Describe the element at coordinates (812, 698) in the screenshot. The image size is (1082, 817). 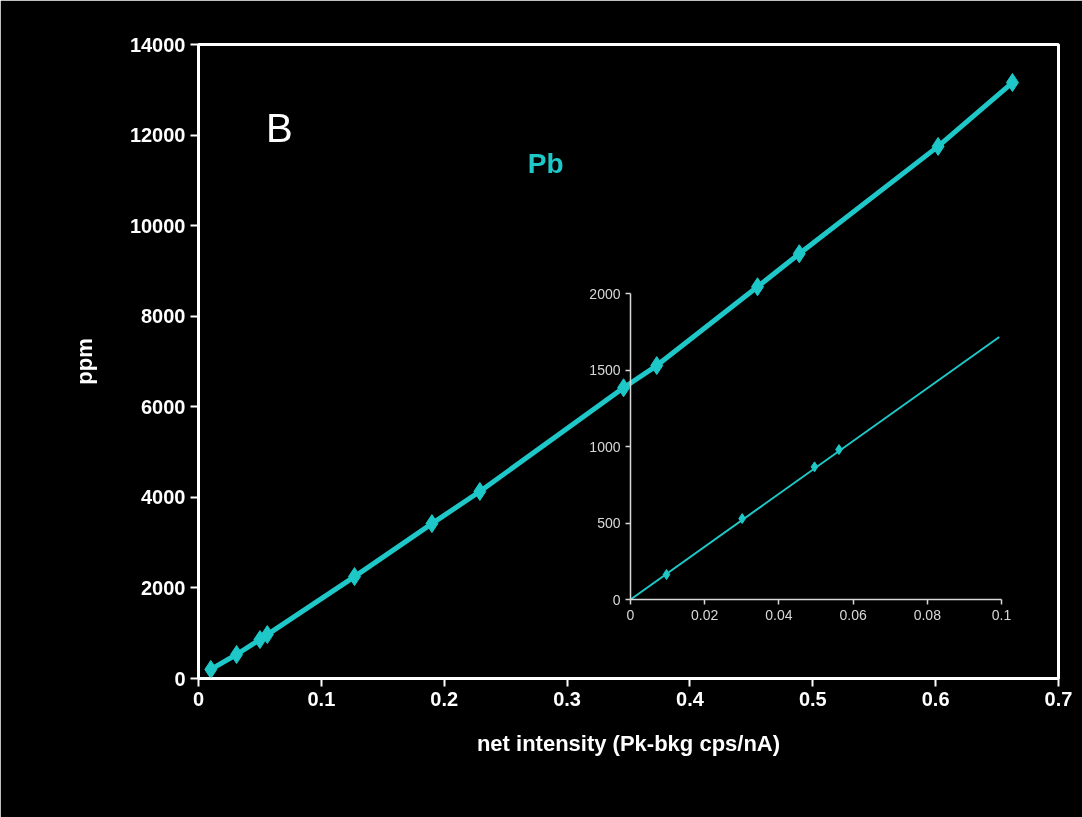
I see `x-tick-label: 0.5` at that location.